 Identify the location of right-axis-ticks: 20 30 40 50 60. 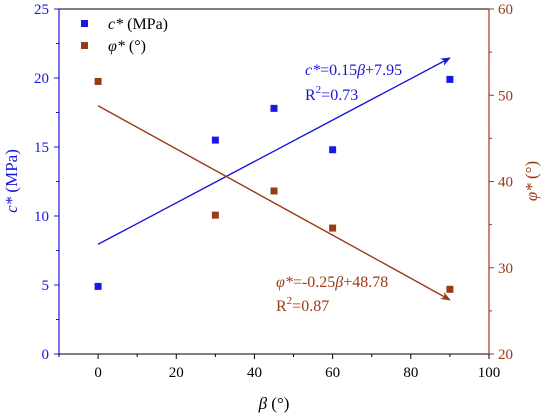
(501, 182).